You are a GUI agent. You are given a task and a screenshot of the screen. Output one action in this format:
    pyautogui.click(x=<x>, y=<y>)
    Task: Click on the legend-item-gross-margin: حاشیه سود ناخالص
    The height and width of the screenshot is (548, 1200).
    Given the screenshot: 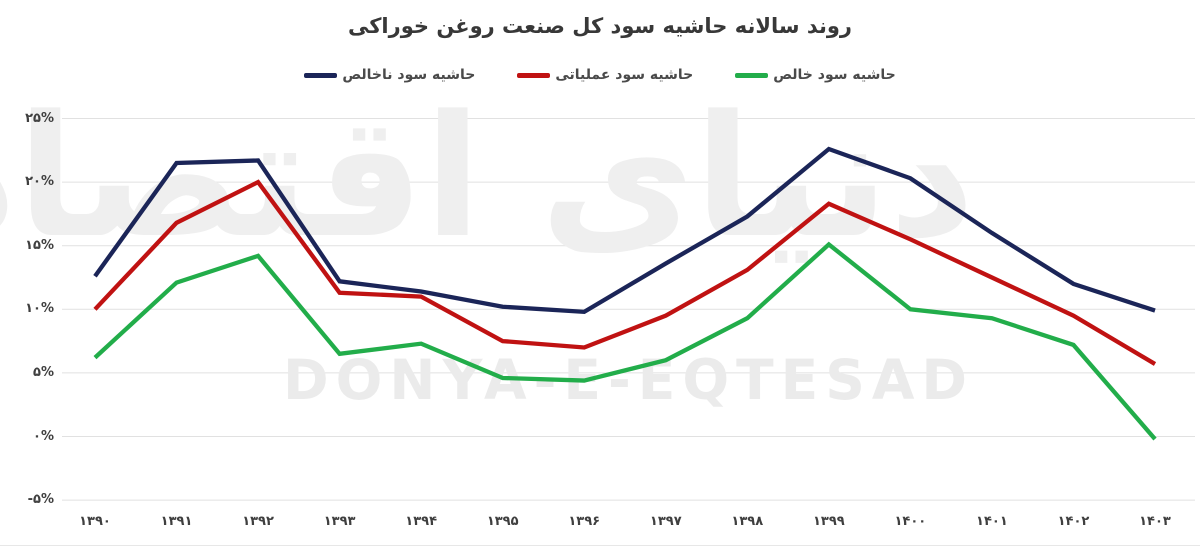 What is the action you would take?
    pyautogui.click(x=389, y=75)
    